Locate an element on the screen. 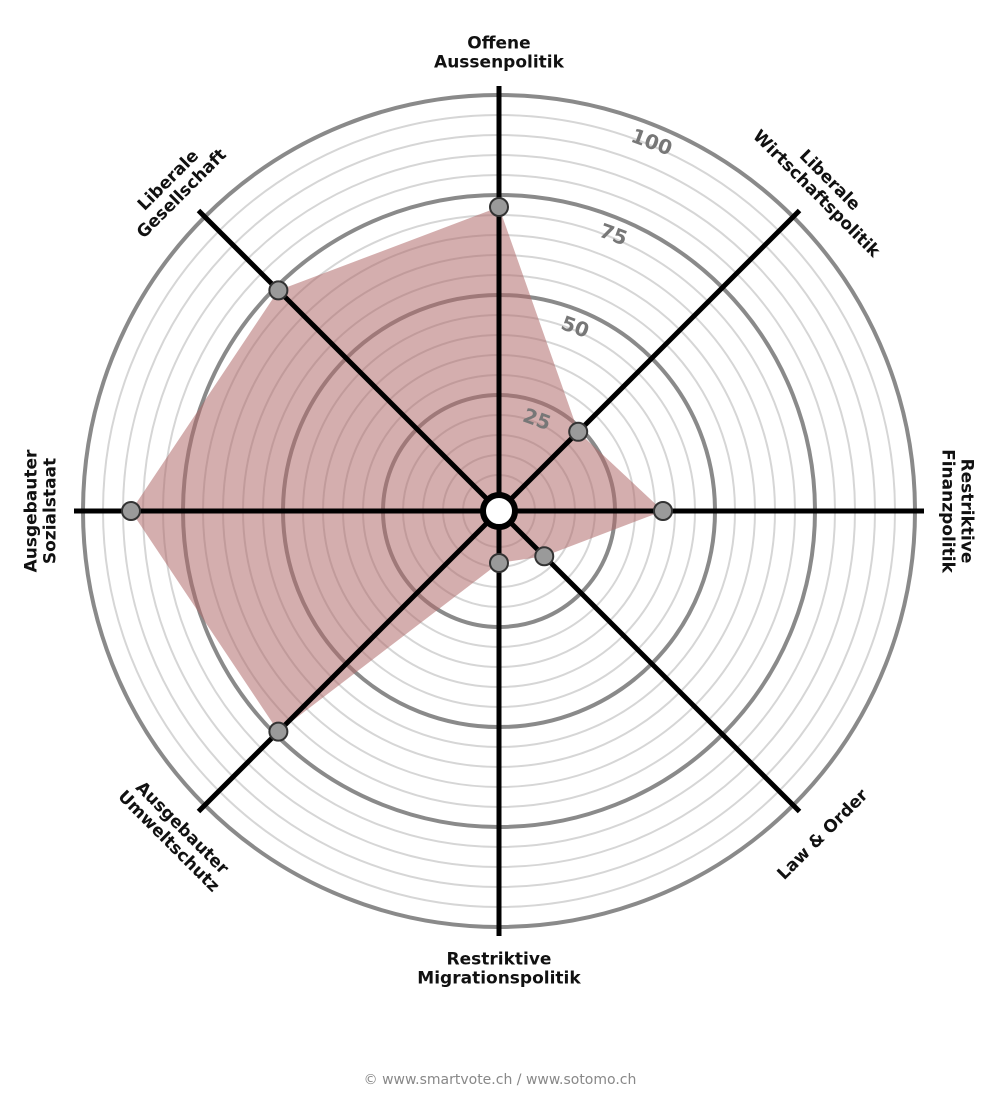 The width and height of the screenshot is (1000, 1107). axis-label: RestriktiveFinanzpolitik is located at coordinates (957, 511).